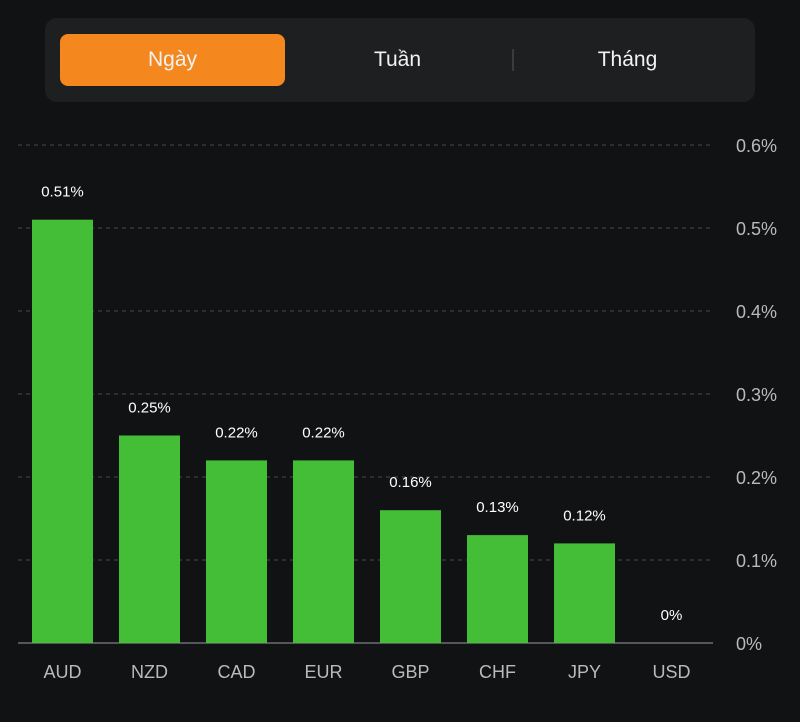 This screenshot has width=800, height=722. Describe the element at coordinates (323, 432) in the screenshot. I see `data-label-eur: 0.22%` at that location.